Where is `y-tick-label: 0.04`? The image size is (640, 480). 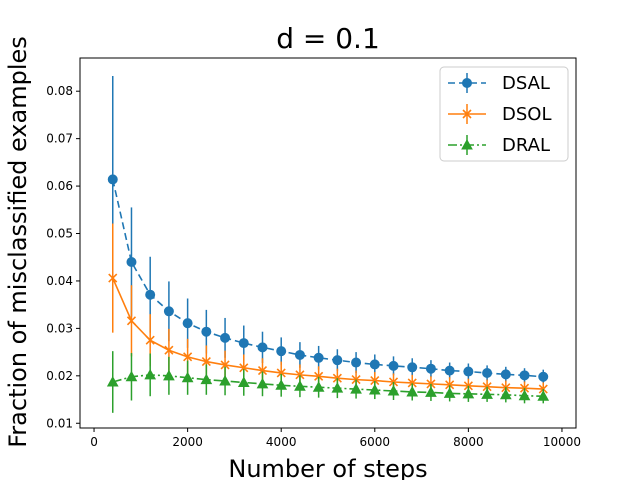
y-tick-label: 0.04 is located at coordinates (59, 281).